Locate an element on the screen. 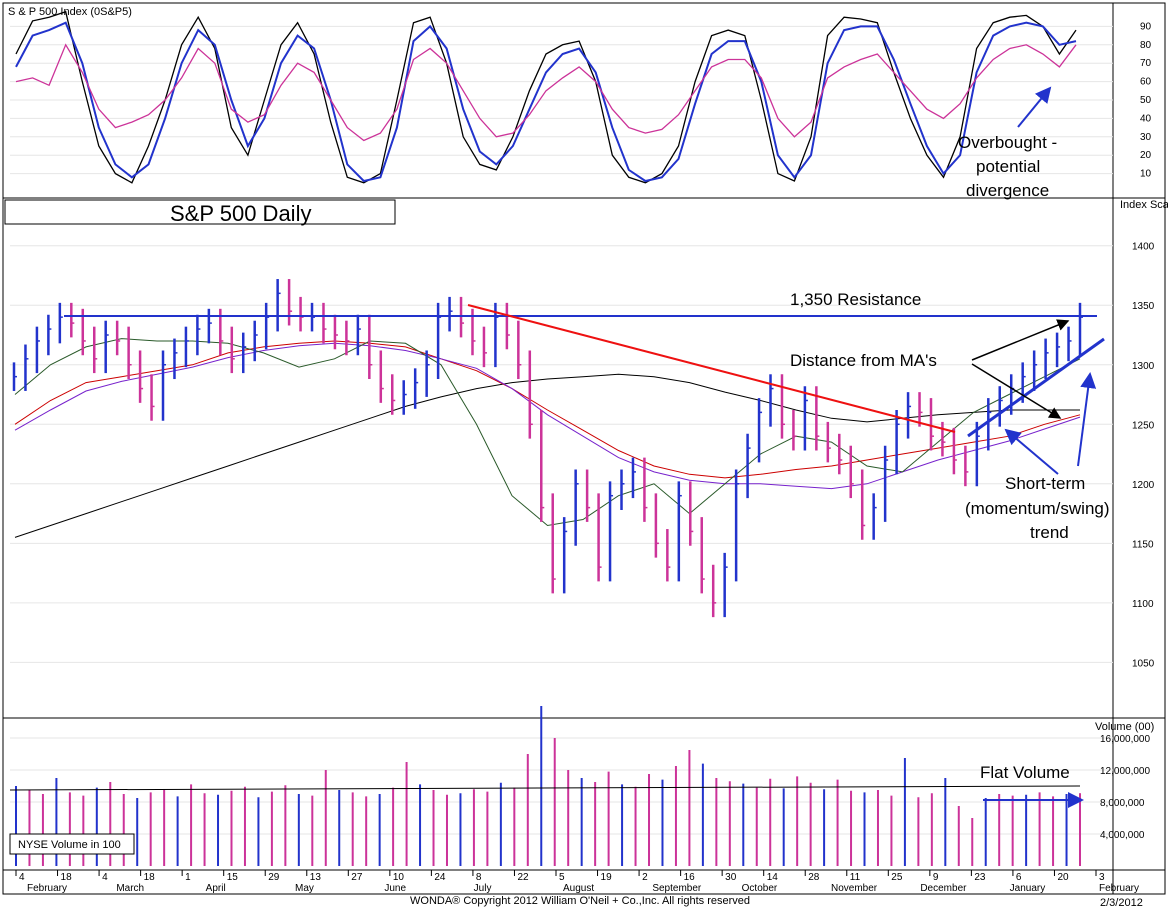  x-day-label: 27 is located at coordinates (357, 877).